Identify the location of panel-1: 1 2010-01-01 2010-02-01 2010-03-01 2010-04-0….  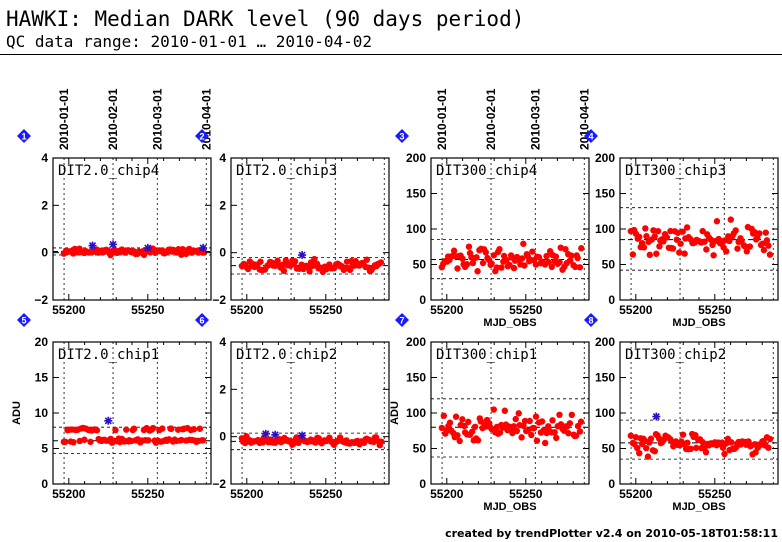
(115, 202).